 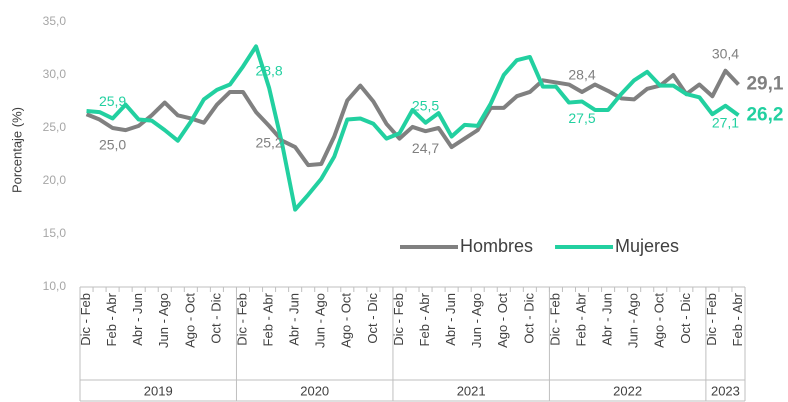 What do you see at coordinates (471, 390) in the screenshot?
I see `group-label: 2021` at bounding box center [471, 390].